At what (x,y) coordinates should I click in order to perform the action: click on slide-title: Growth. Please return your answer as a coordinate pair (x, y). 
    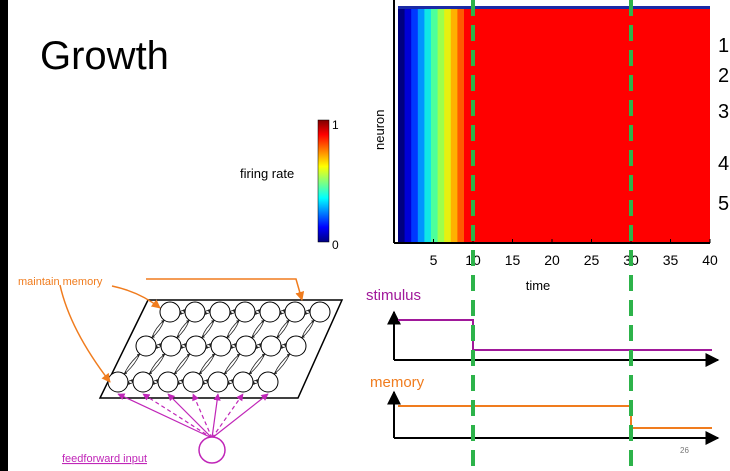
    Looking at the image, I should click on (104, 56).